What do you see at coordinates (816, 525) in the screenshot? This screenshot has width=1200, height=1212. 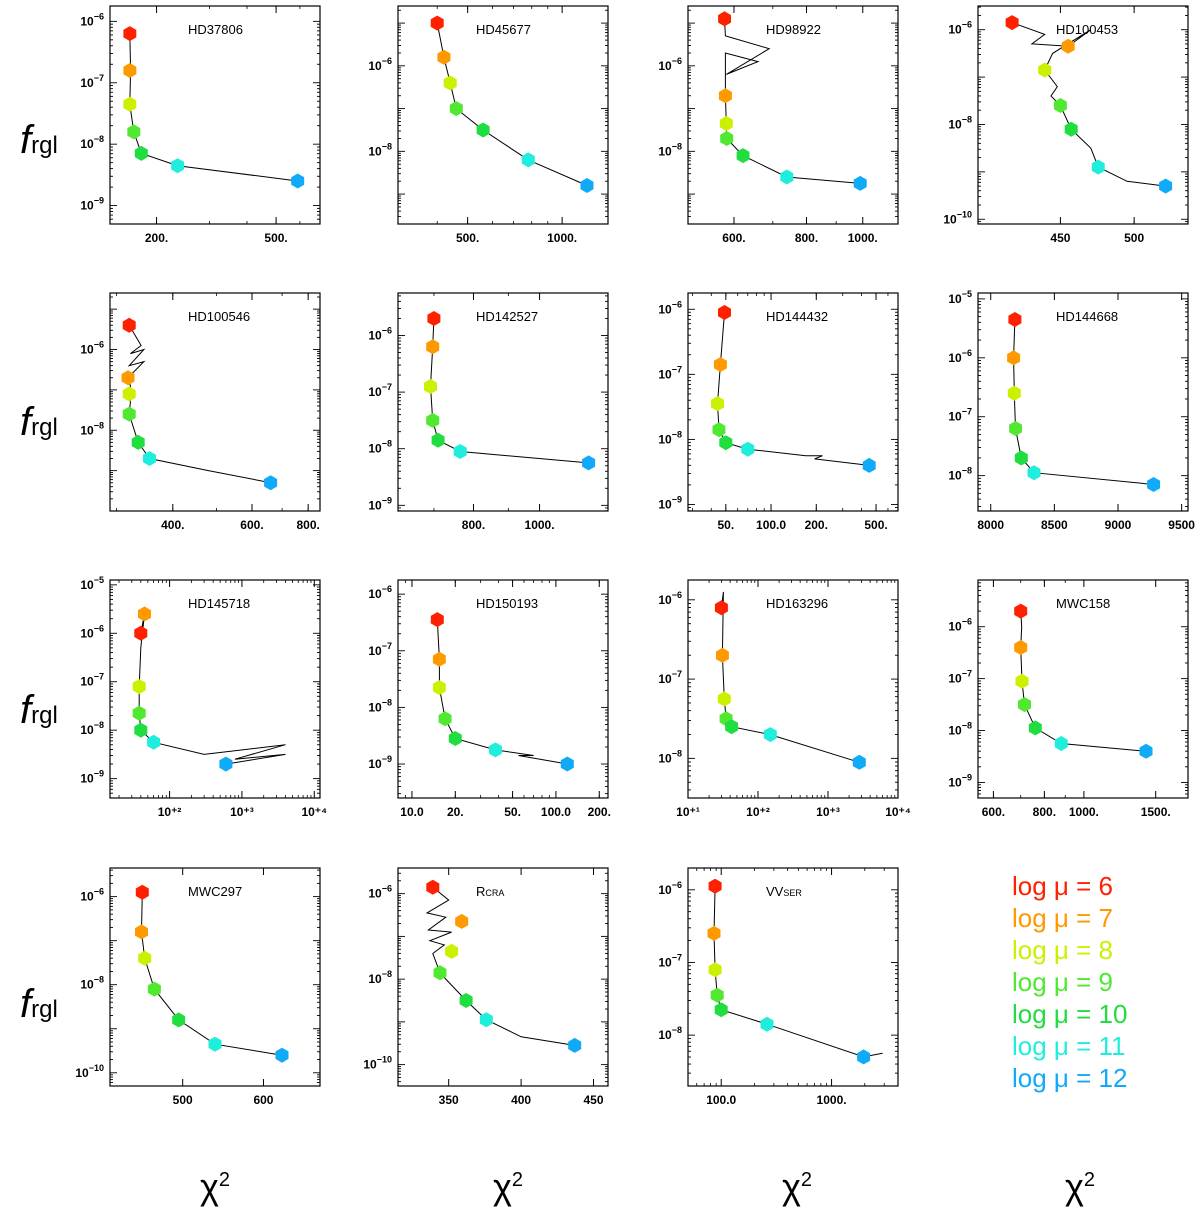 I see `x-tick-label: 200.` at bounding box center [816, 525].